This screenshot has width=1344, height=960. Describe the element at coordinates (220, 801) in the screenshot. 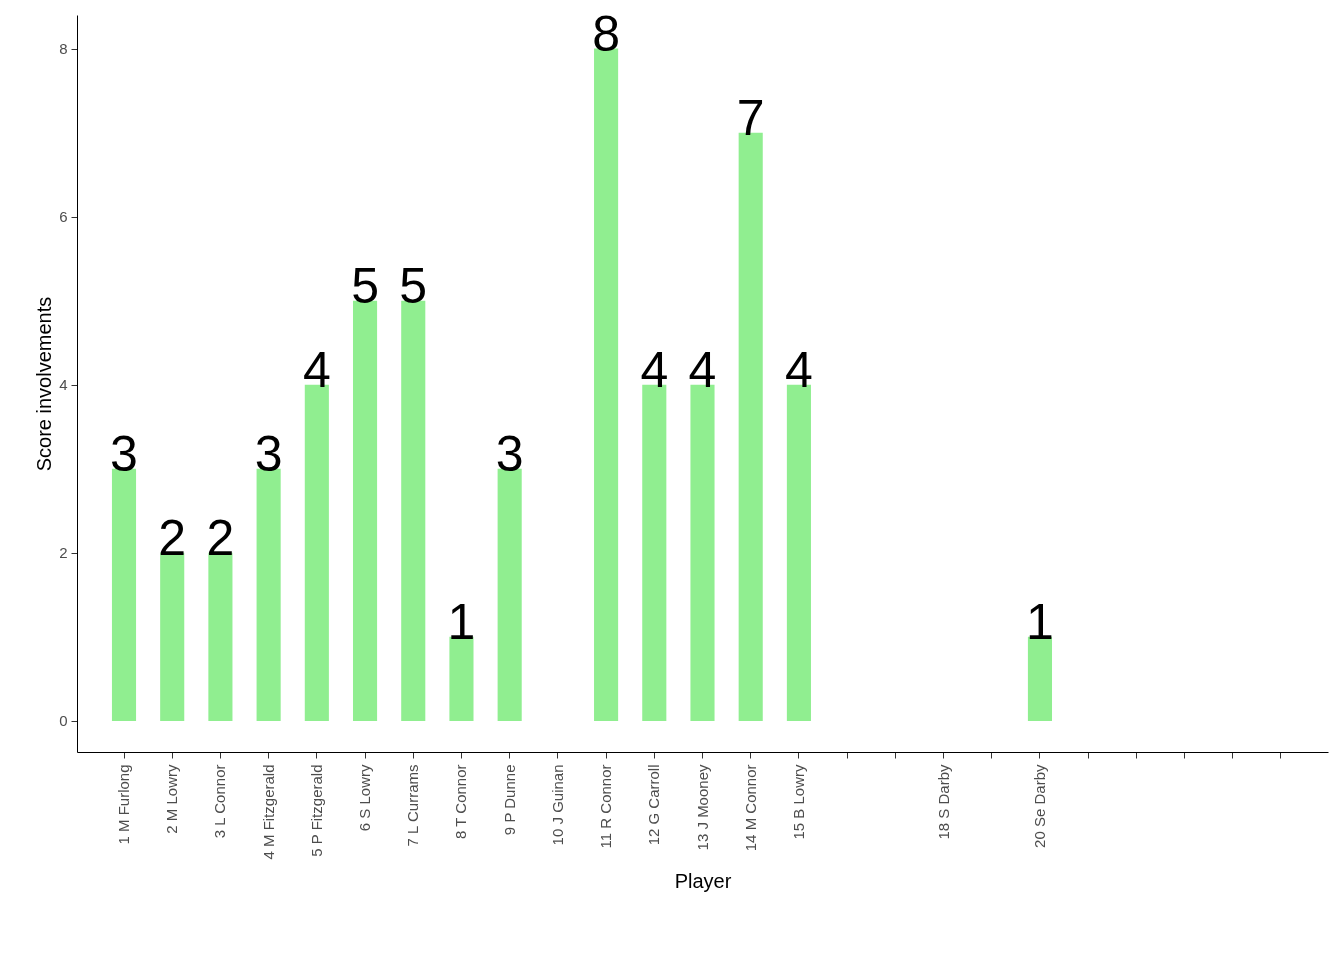

I see `x-tick-label: 3 L Connor` at that location.